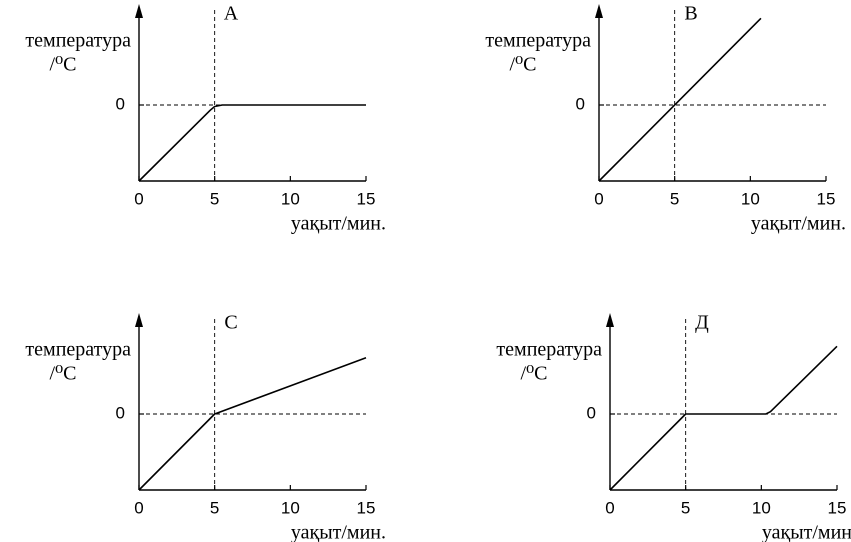 This screenshot has height=542, width=851. Describe the element at coordinates (702, 323) in the screenshot. I see `chart-title: Д` at that location.